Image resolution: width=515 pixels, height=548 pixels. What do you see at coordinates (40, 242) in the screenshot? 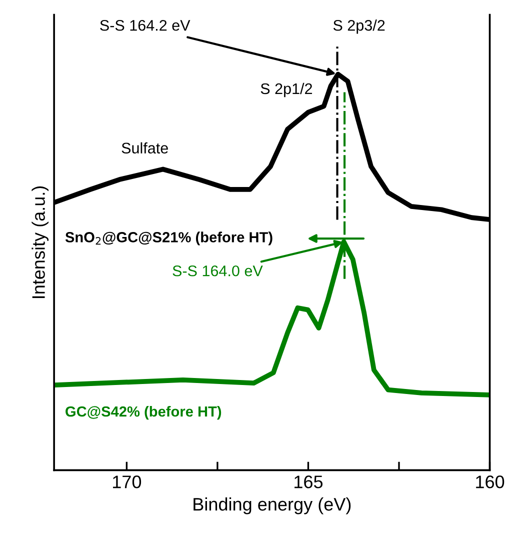
I see `y-axis-title: Intensity (a.u.)` at bounding box center [40, 242].